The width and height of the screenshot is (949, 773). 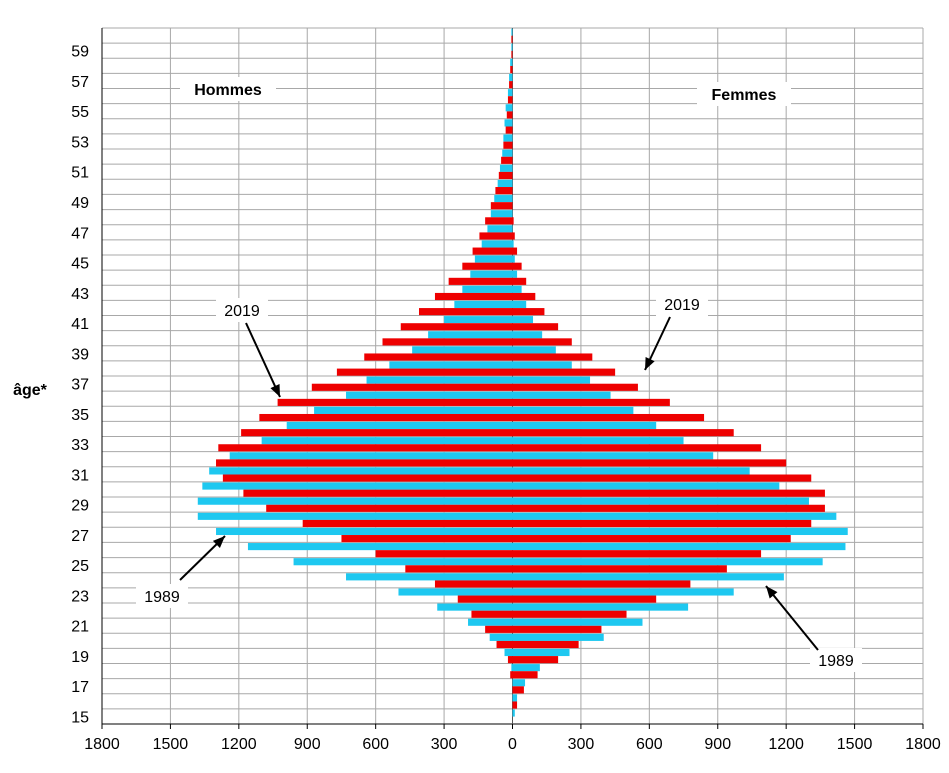 I want to click on y-tick-label: 43, so click(x=80, y=294).